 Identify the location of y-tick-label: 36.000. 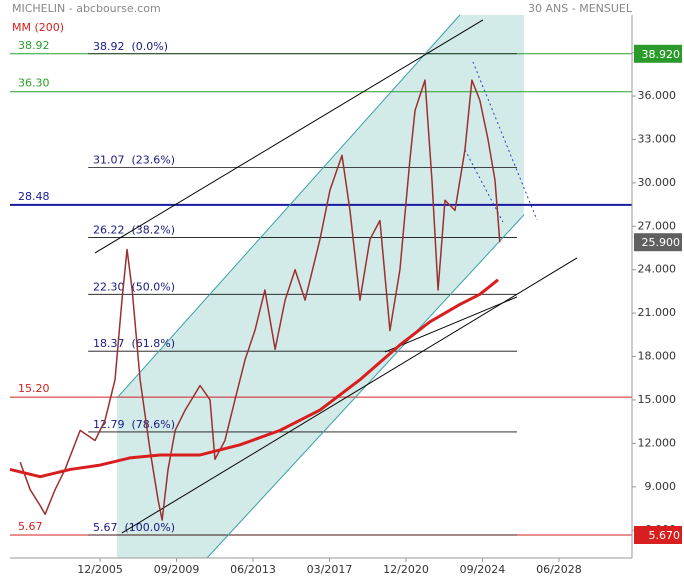
(657, 95).